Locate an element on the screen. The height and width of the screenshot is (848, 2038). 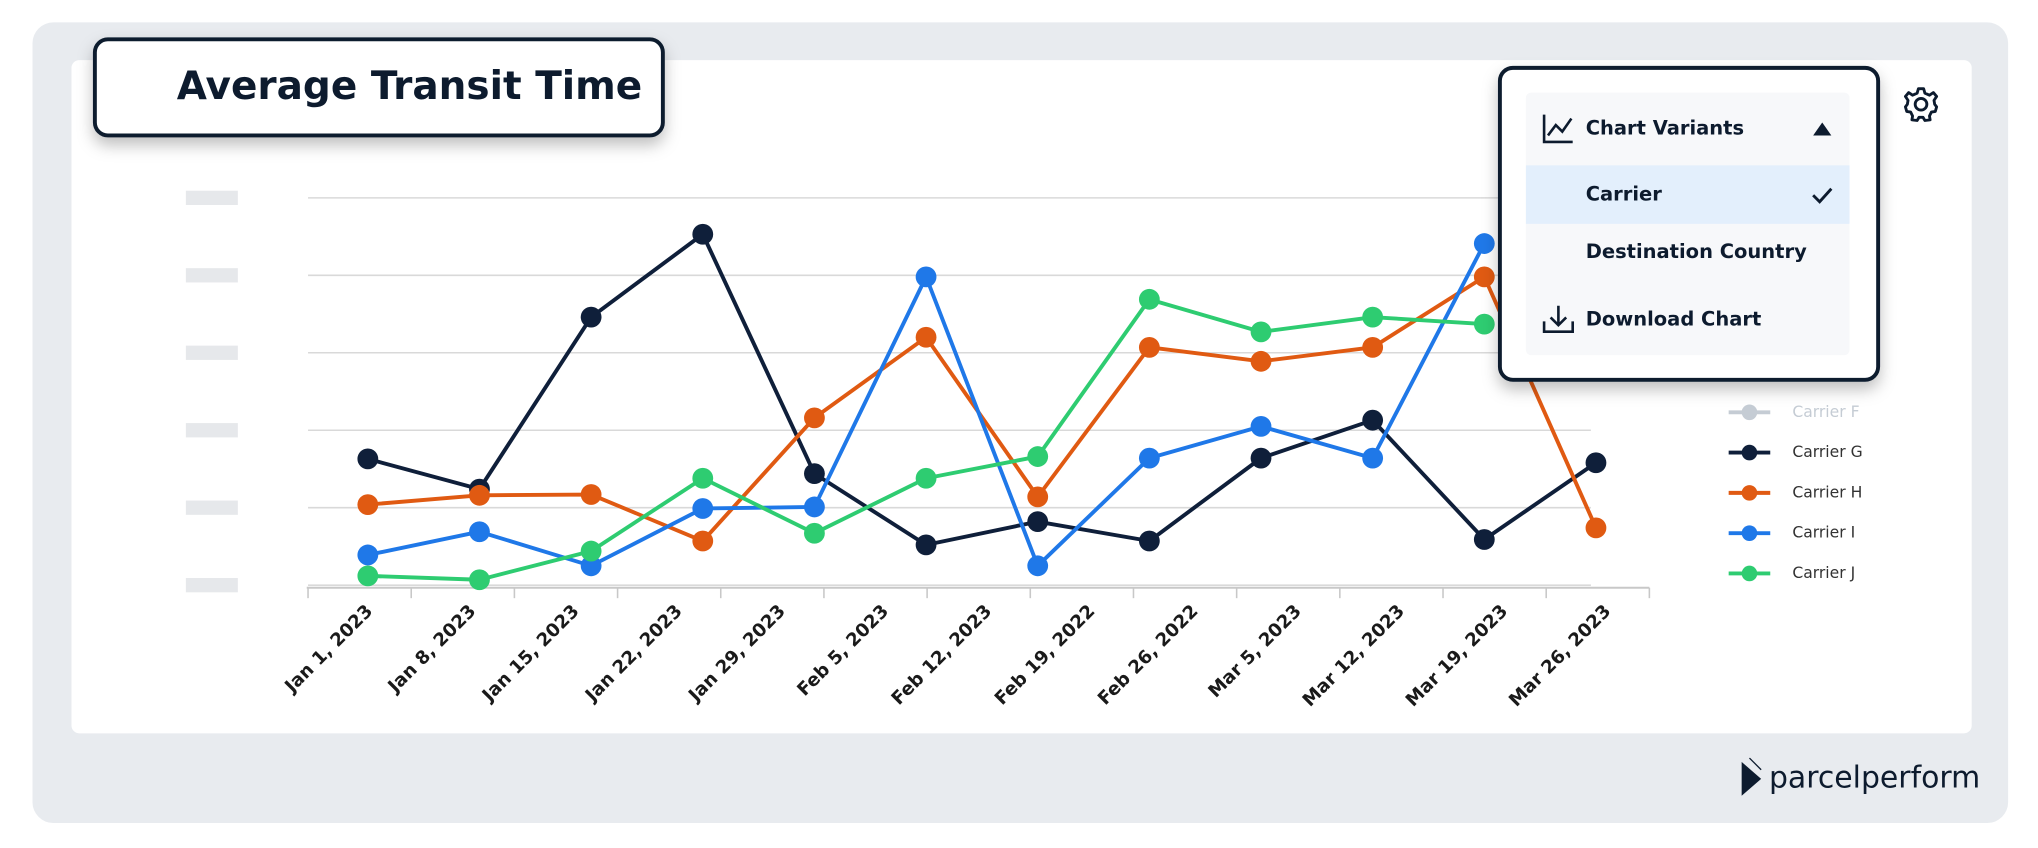
download-label: Download Chart is located at coordinates (1674, 319).